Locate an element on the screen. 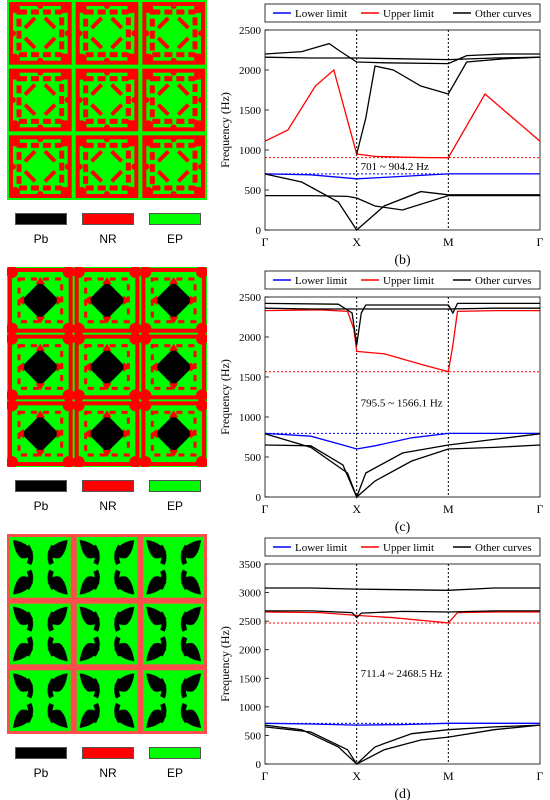 Image resolution: width=550 pixels, height=800 pixels. material-legend-d: Pb NR EP is located at coordinates (115, 767).